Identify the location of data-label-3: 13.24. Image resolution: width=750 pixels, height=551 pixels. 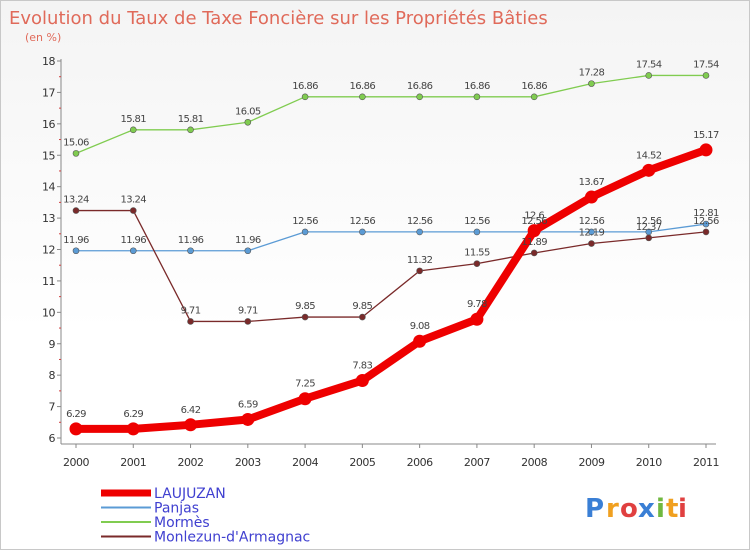
(133, 200).